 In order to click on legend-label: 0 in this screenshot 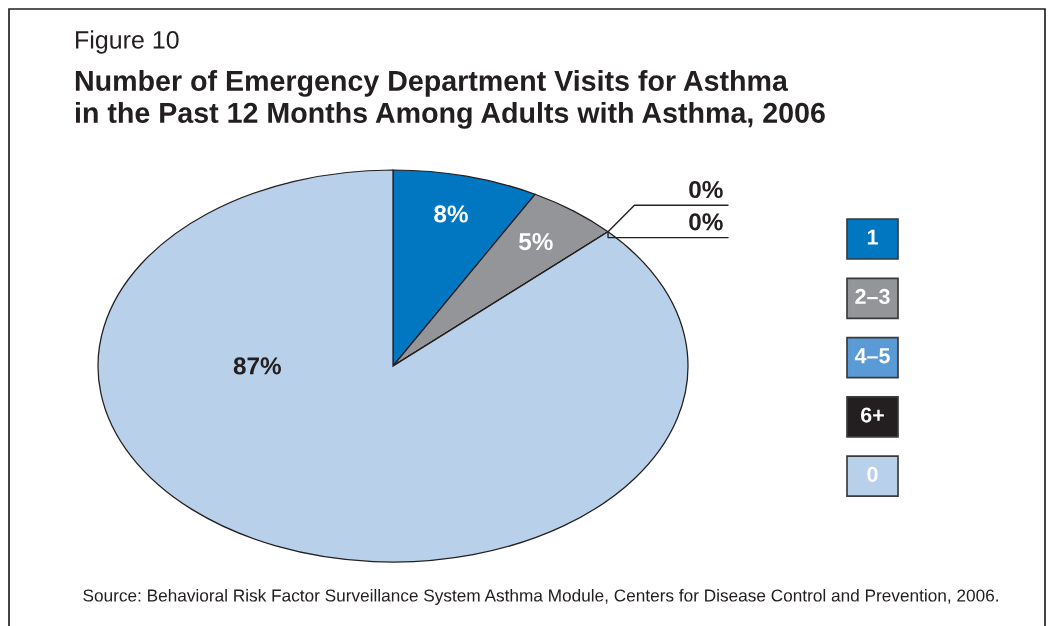, I will do `click(872, 474)`.